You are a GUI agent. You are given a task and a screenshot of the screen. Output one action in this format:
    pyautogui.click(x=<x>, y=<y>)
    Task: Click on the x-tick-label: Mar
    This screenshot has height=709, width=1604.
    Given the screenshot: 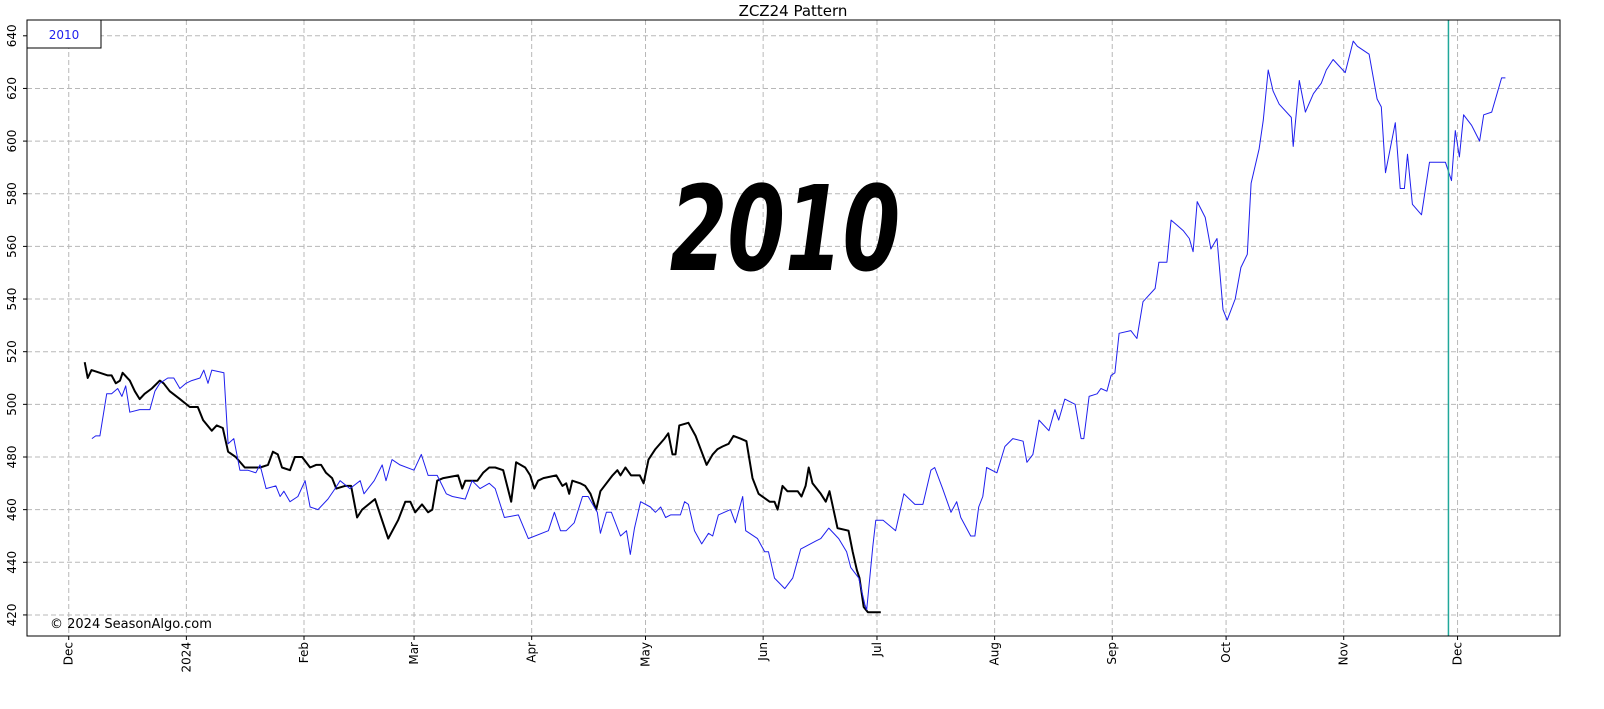 What is the action you would take?
    pyautogui.click(x=414, y=653)
    